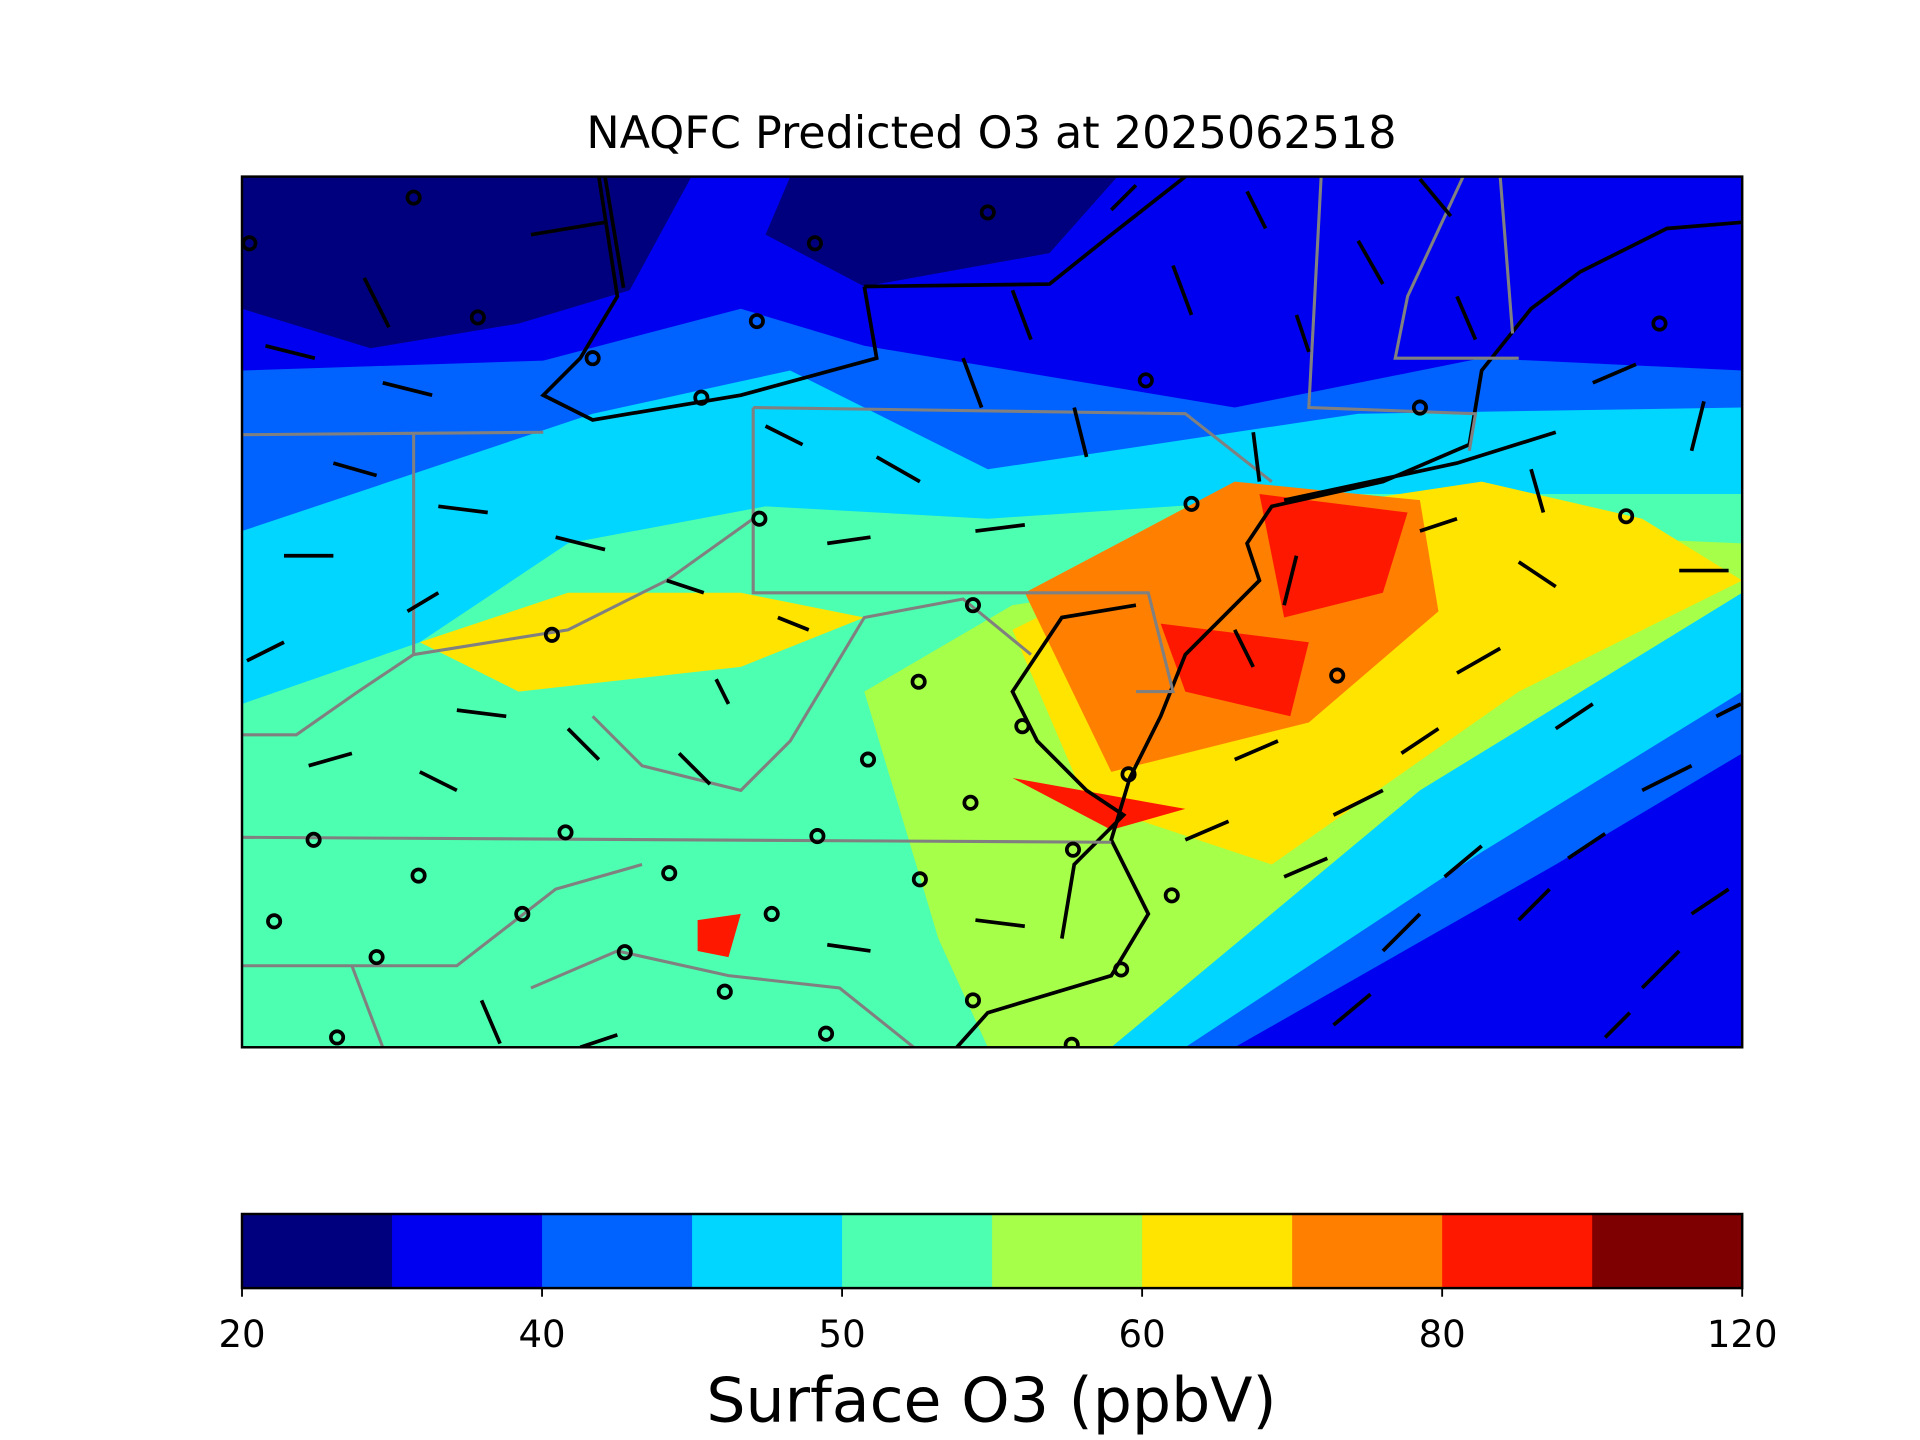 This screenshot has width=1920, height=1440. I want to click on colorbar-tick-label: 120, so click(1742, 1334).